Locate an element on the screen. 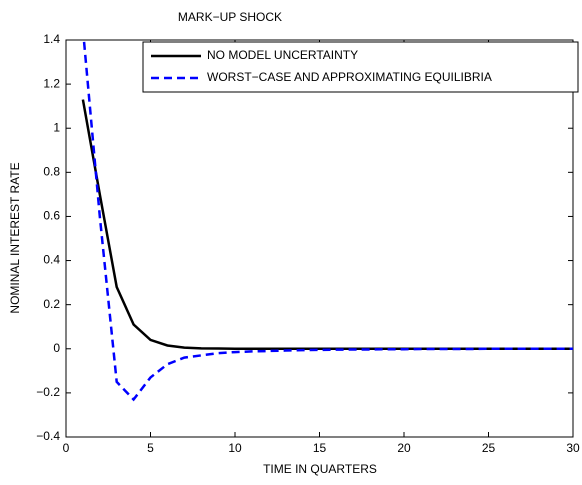 The width and height of the screenshot is (582, 485). x-axis-label: TIME IN QUARTERS is located at coordinates (320, 469).